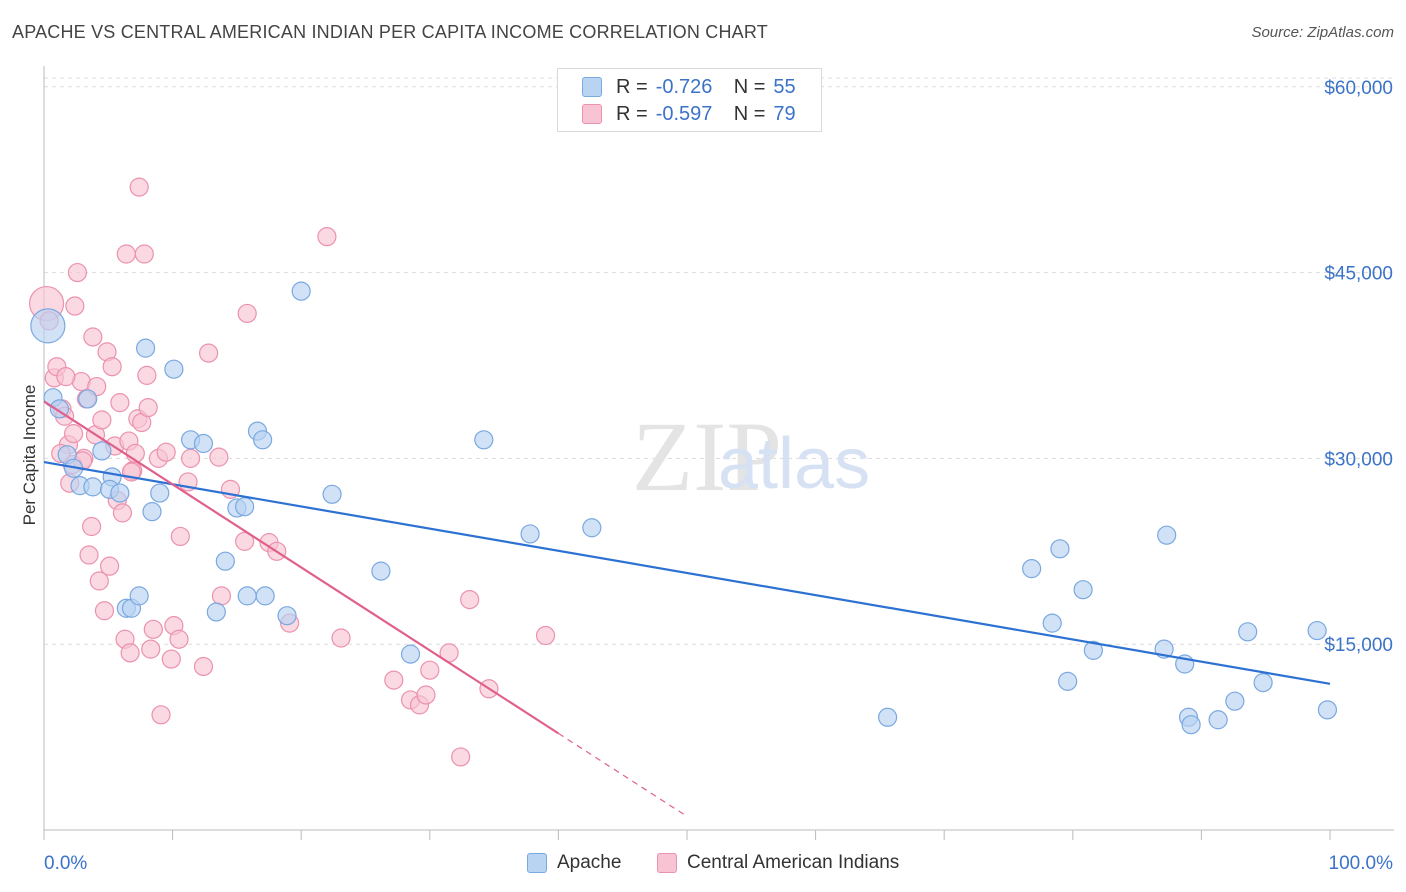  I want to click on watermark-zip: ZIP, so click(707, 456).